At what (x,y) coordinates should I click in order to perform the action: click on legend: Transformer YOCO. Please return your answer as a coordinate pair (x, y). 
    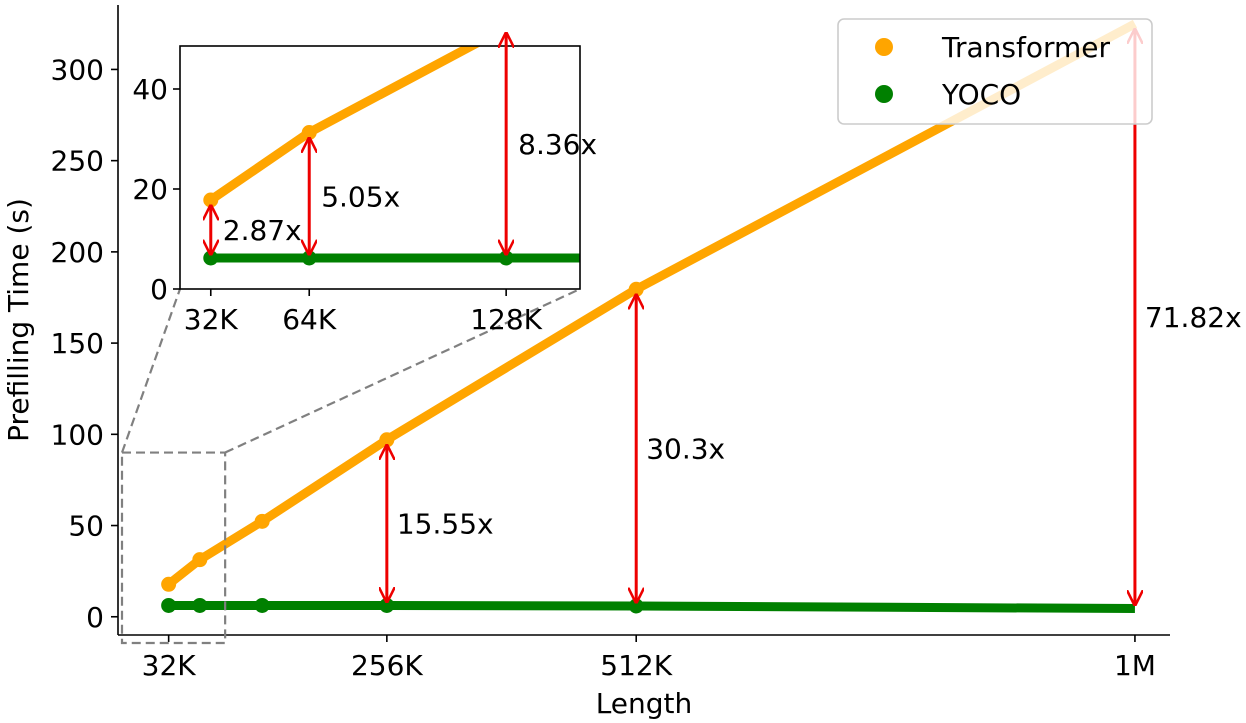
    Looking at the image, I should click on (995, 71).